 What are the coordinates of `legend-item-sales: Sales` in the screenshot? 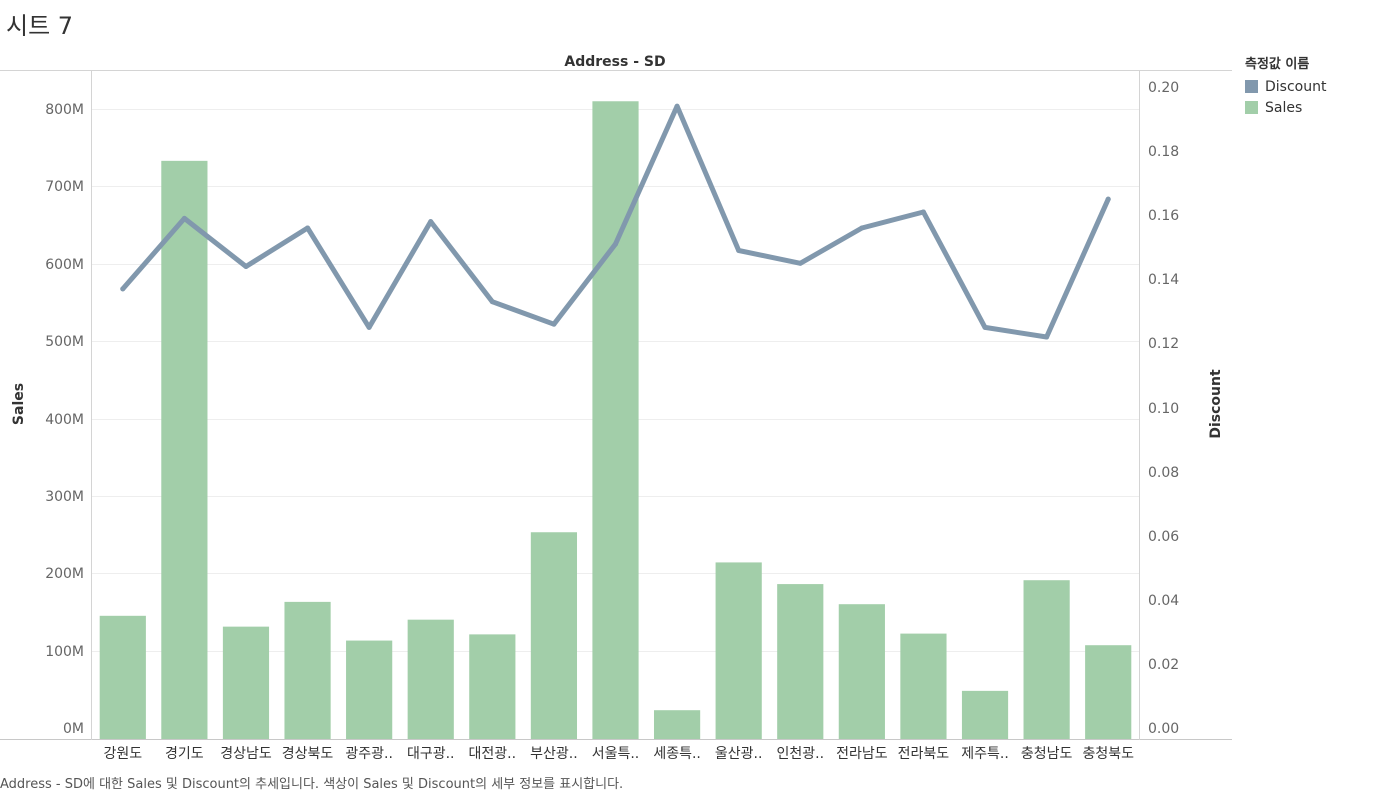 It's located at (1285, 107).